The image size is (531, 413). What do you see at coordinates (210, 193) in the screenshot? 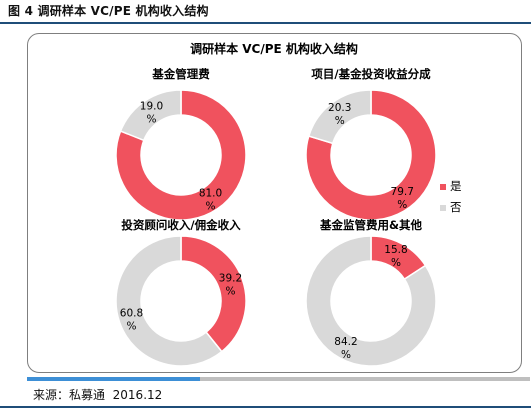
I see `donut-value-label: 81.0` at bounding box center [210, 193].